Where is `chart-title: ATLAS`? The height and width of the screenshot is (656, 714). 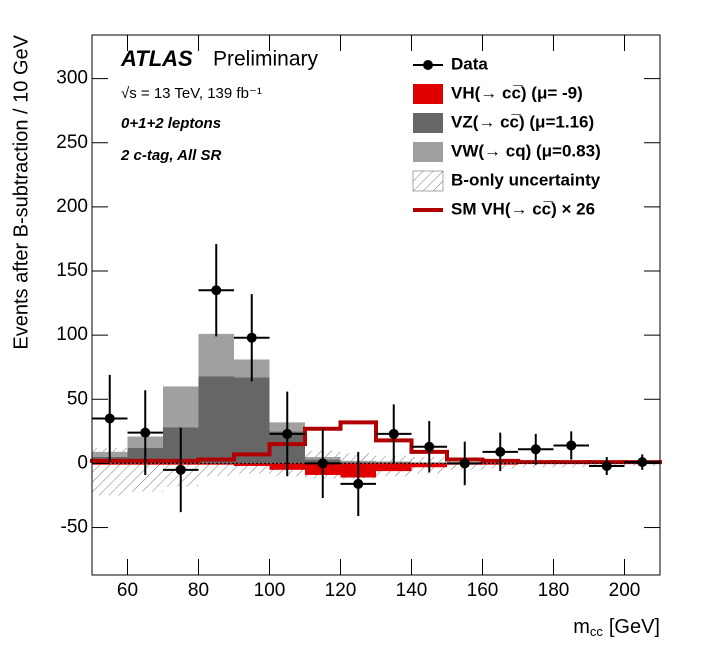
chart-title: ATLAS is located at coordinates (156, 58).